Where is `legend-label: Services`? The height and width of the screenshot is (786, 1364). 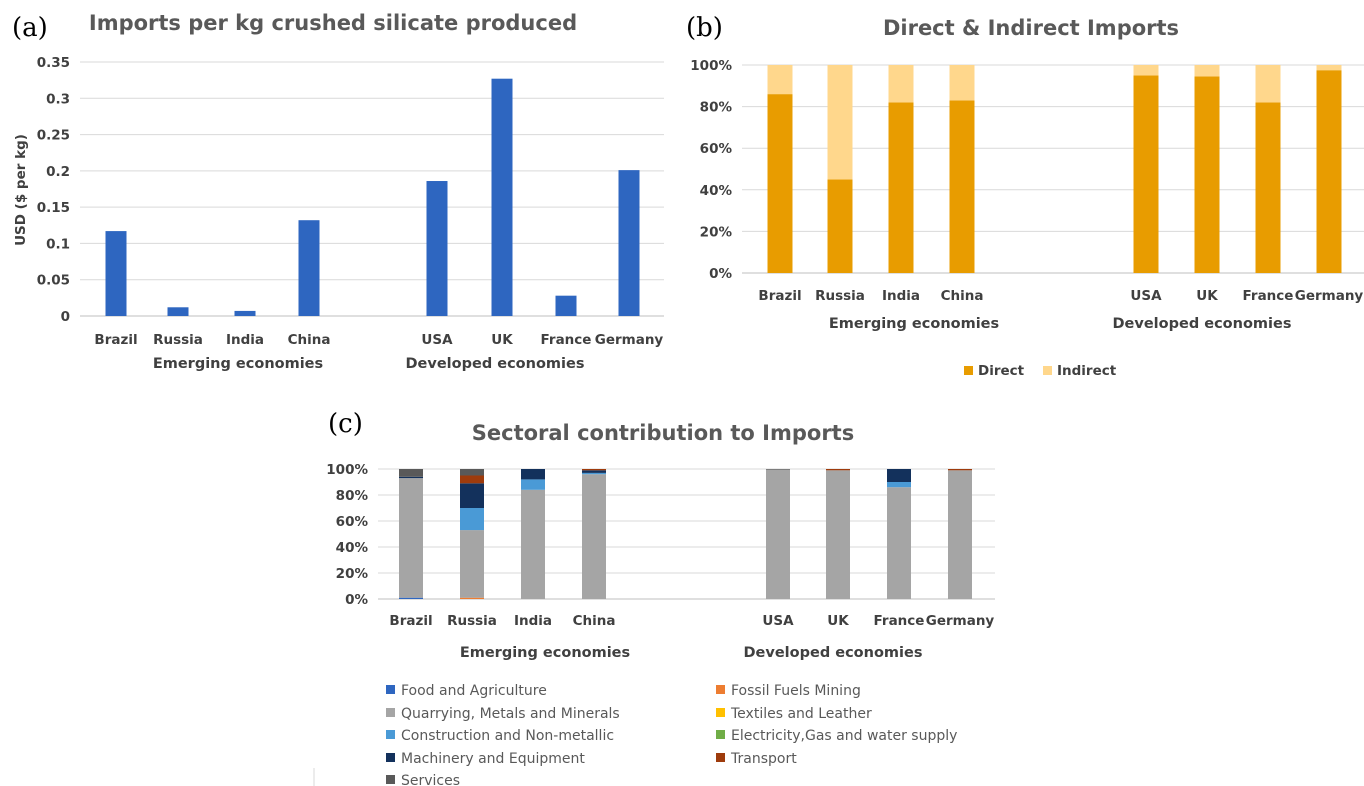
legend-label: Services is located at coordinates (430, 779).